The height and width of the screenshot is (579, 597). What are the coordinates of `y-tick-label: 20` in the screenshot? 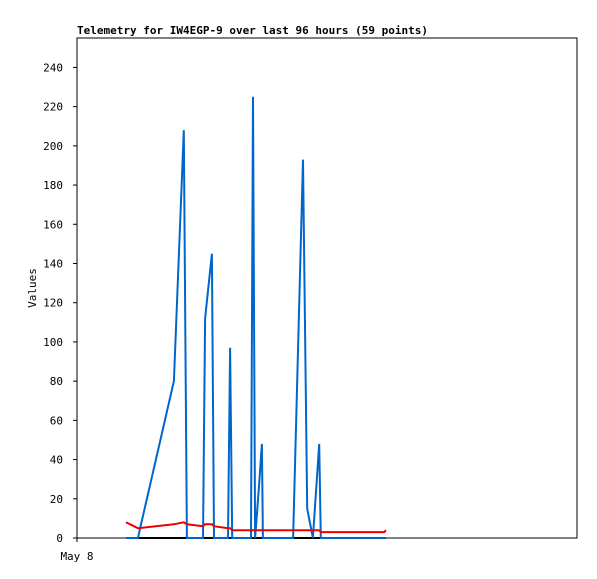 It's located at (56, 499).